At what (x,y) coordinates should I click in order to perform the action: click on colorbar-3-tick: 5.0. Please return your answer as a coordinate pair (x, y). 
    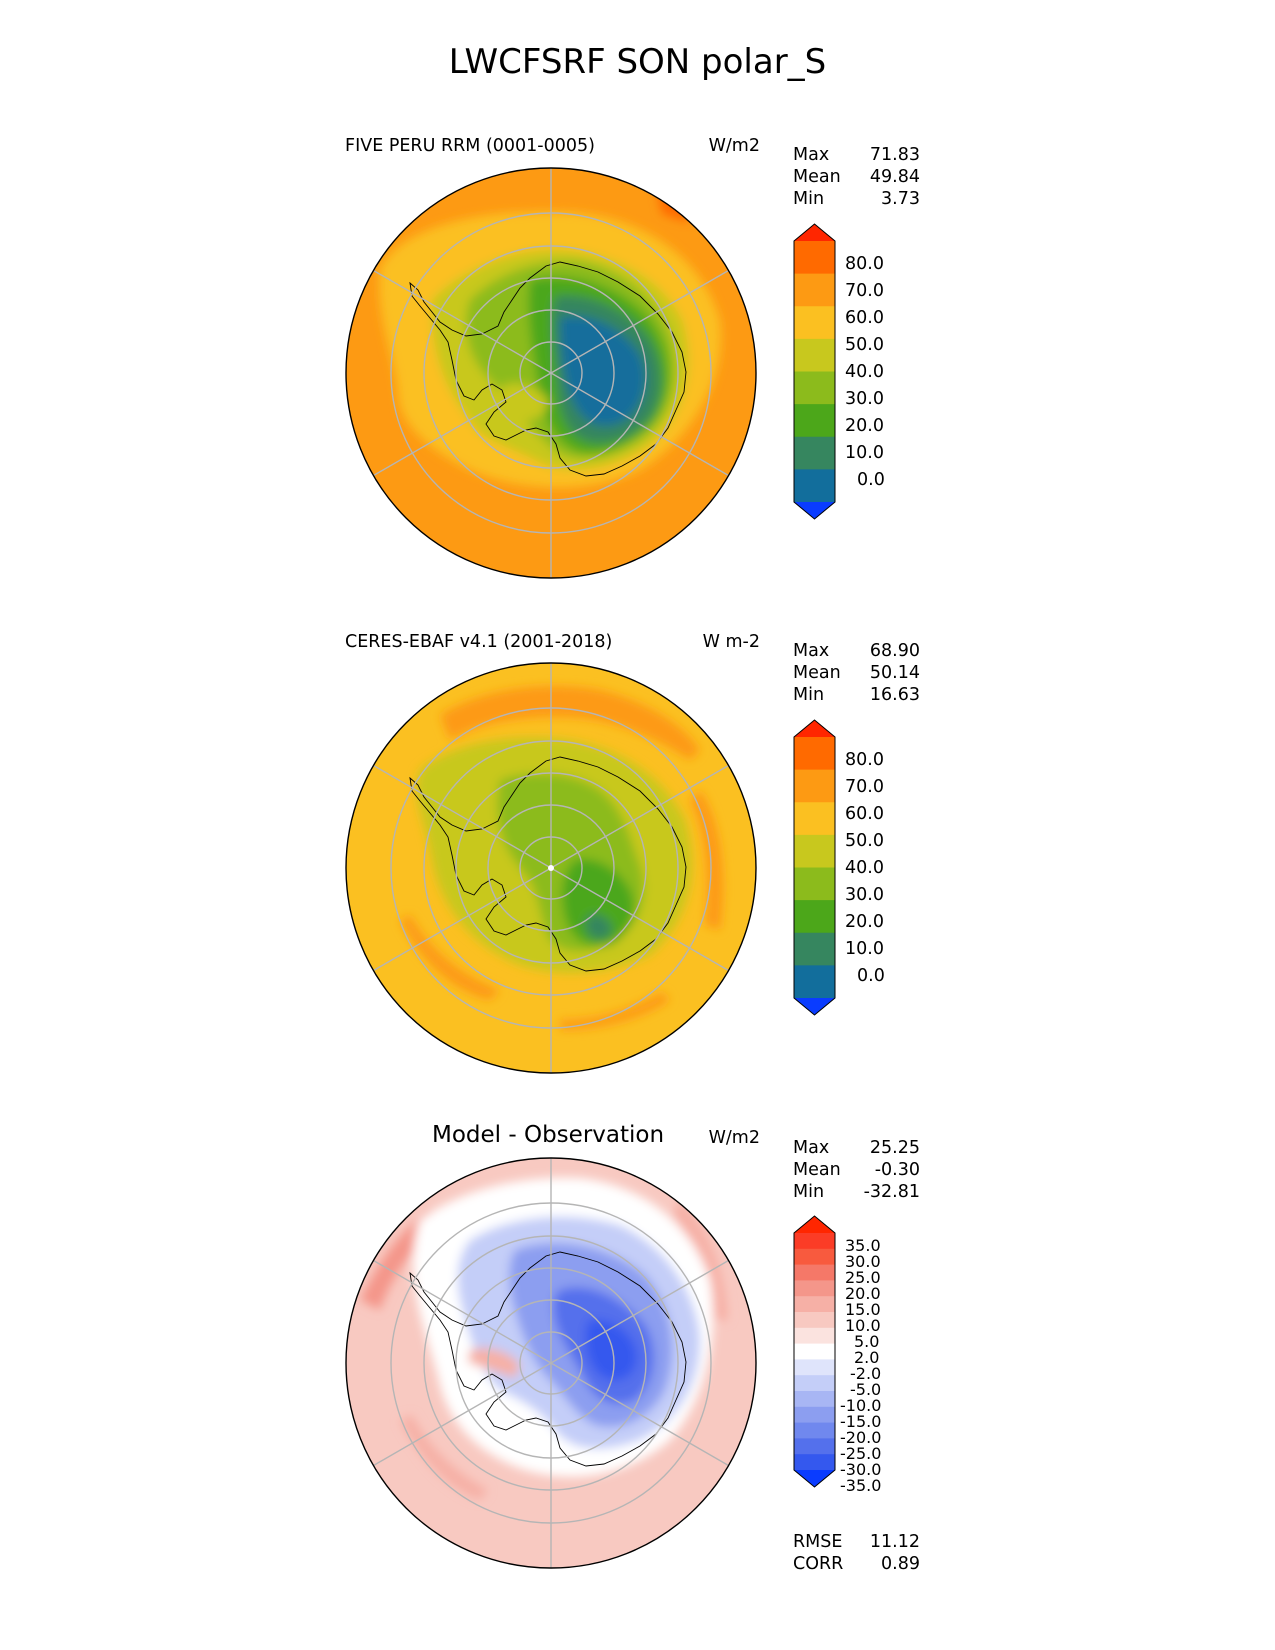
    Looking at the image, I should click on (867, 1341).